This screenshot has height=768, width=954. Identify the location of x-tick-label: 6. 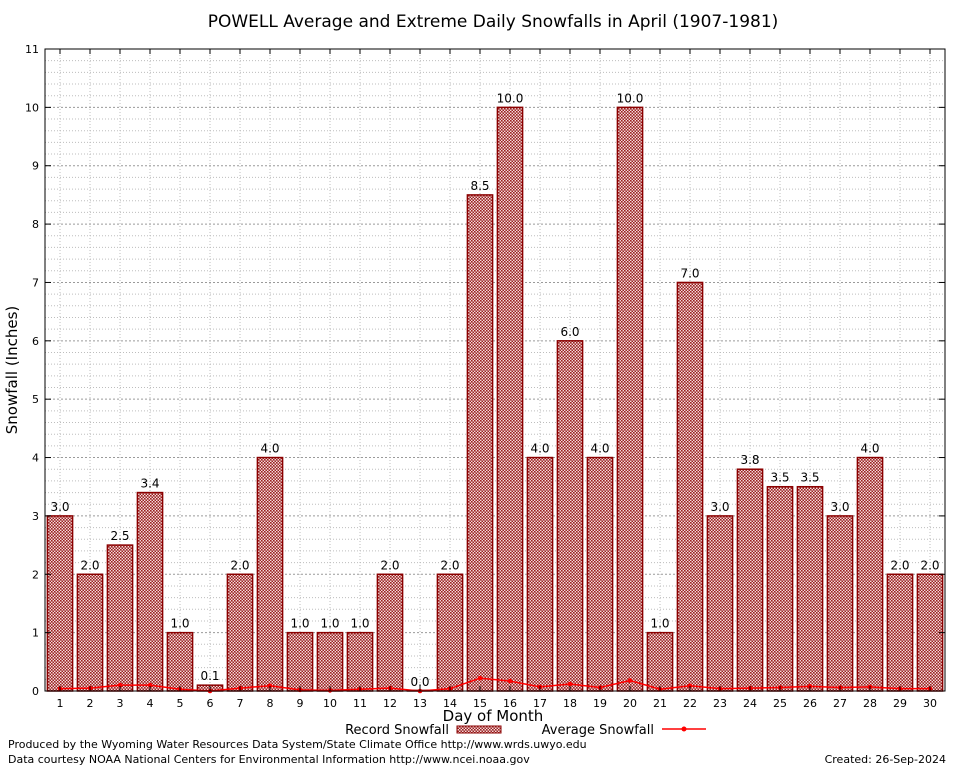
(210, 703).